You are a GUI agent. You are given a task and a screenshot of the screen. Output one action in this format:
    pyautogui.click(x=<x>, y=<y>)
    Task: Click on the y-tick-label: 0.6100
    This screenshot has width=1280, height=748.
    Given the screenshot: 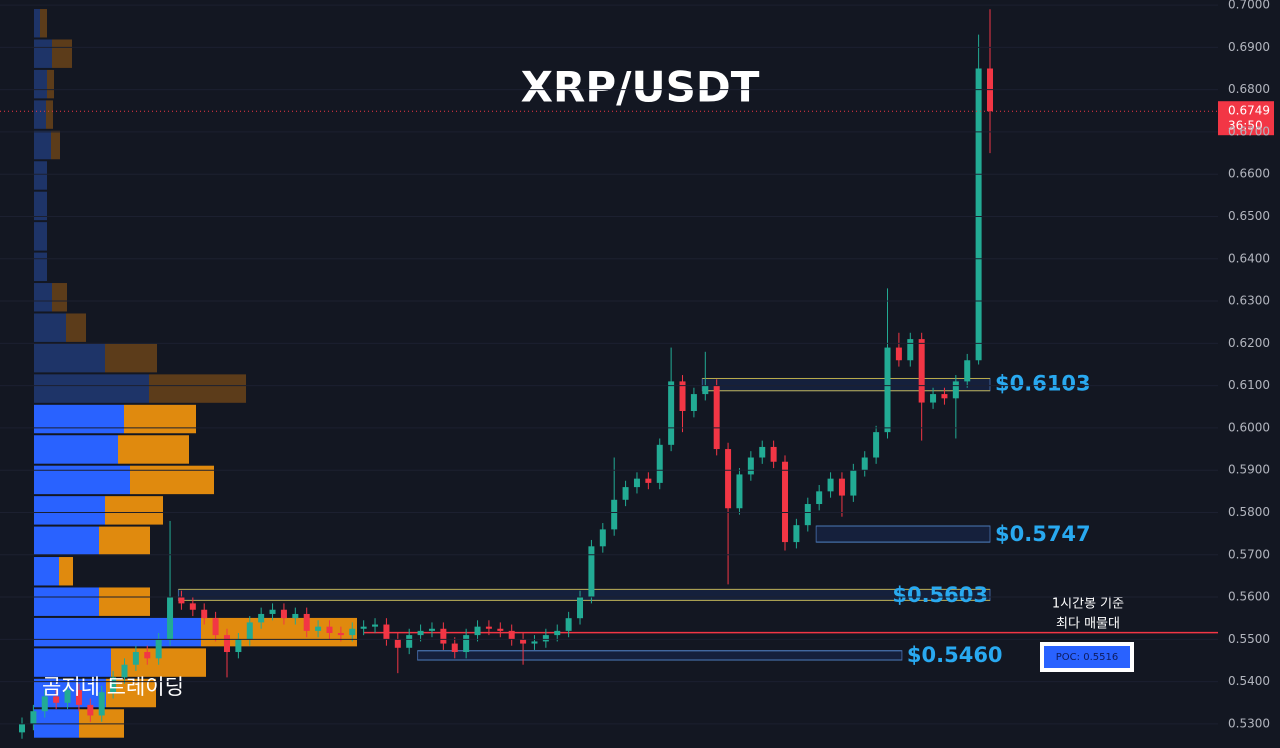 What is the action you would take?
    pyautogui.click(x=1249, y=385)
    